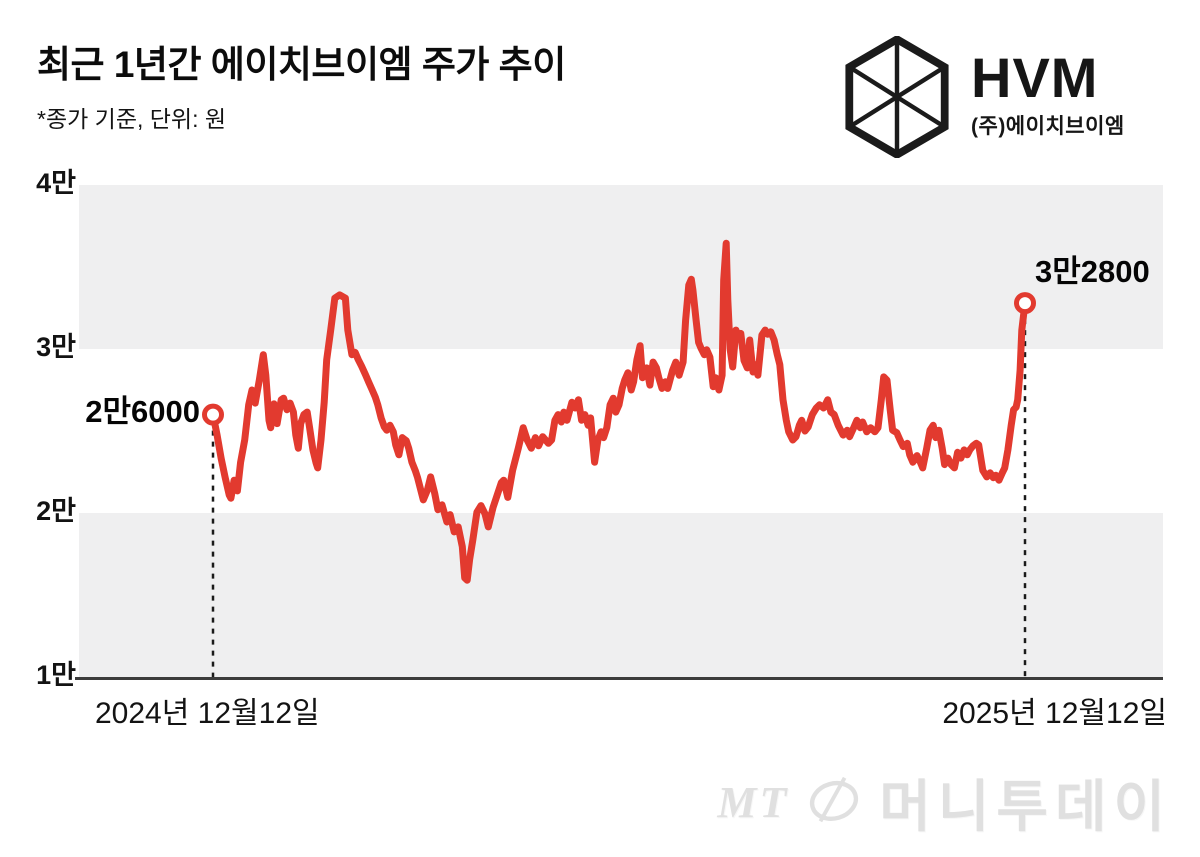  What do you see at coordinates (56, 183) in the screenshot?
I see `y-tick-label-4만: 4만` at bounding box center [56, 183].